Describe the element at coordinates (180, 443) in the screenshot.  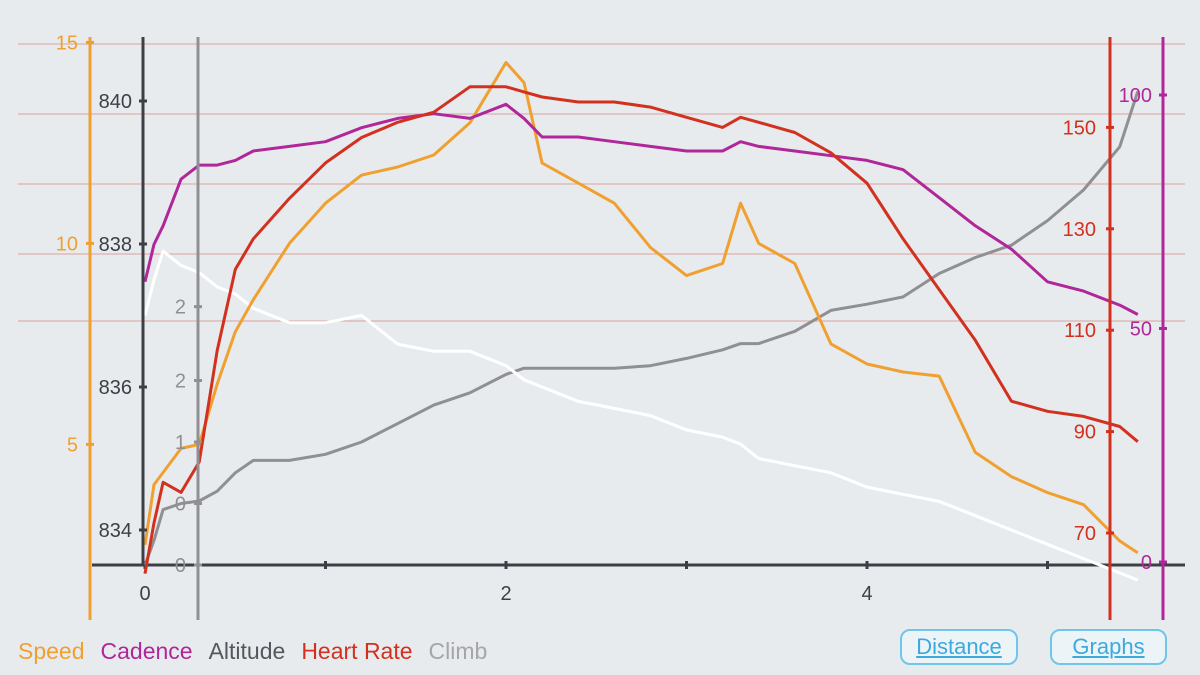
I see `climb-tick-label: 1` at that location.